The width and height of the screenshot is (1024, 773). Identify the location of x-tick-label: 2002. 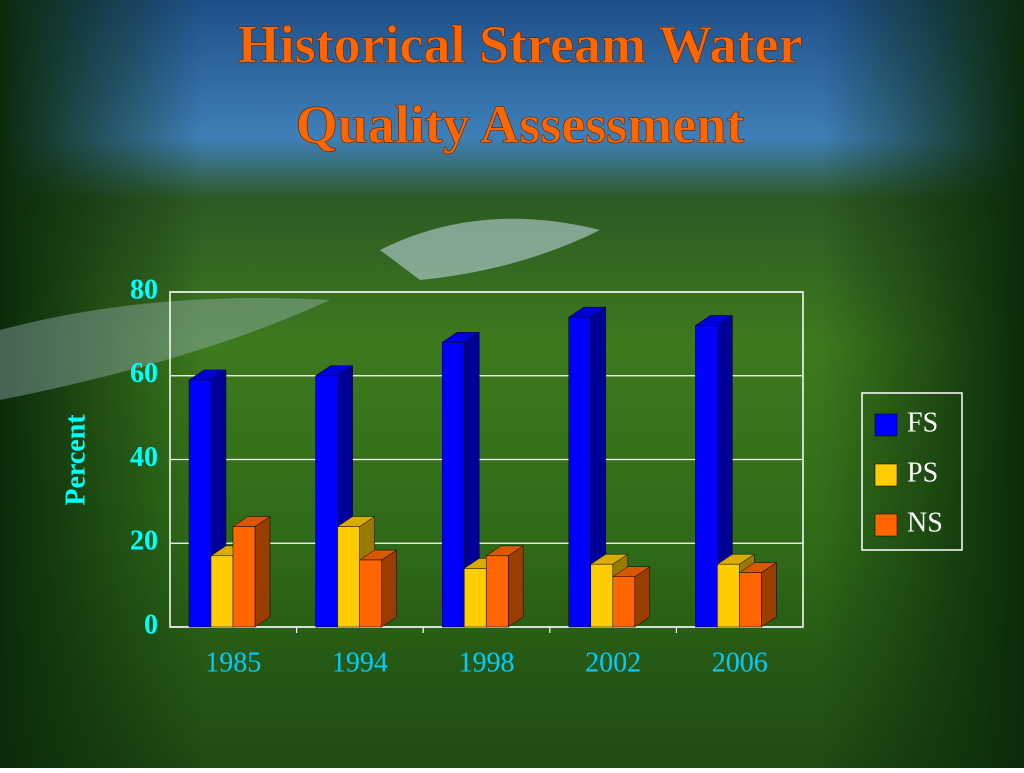
(613, 662).